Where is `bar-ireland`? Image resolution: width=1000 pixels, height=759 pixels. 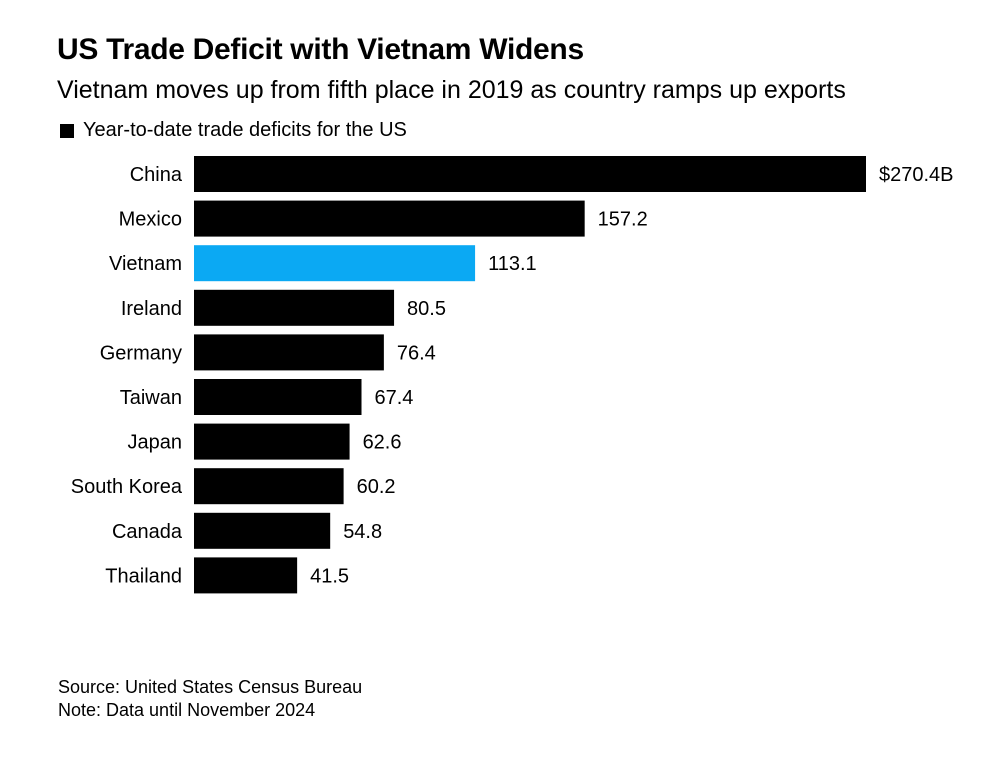
bar-ireland is located at coordinates (294, 307).